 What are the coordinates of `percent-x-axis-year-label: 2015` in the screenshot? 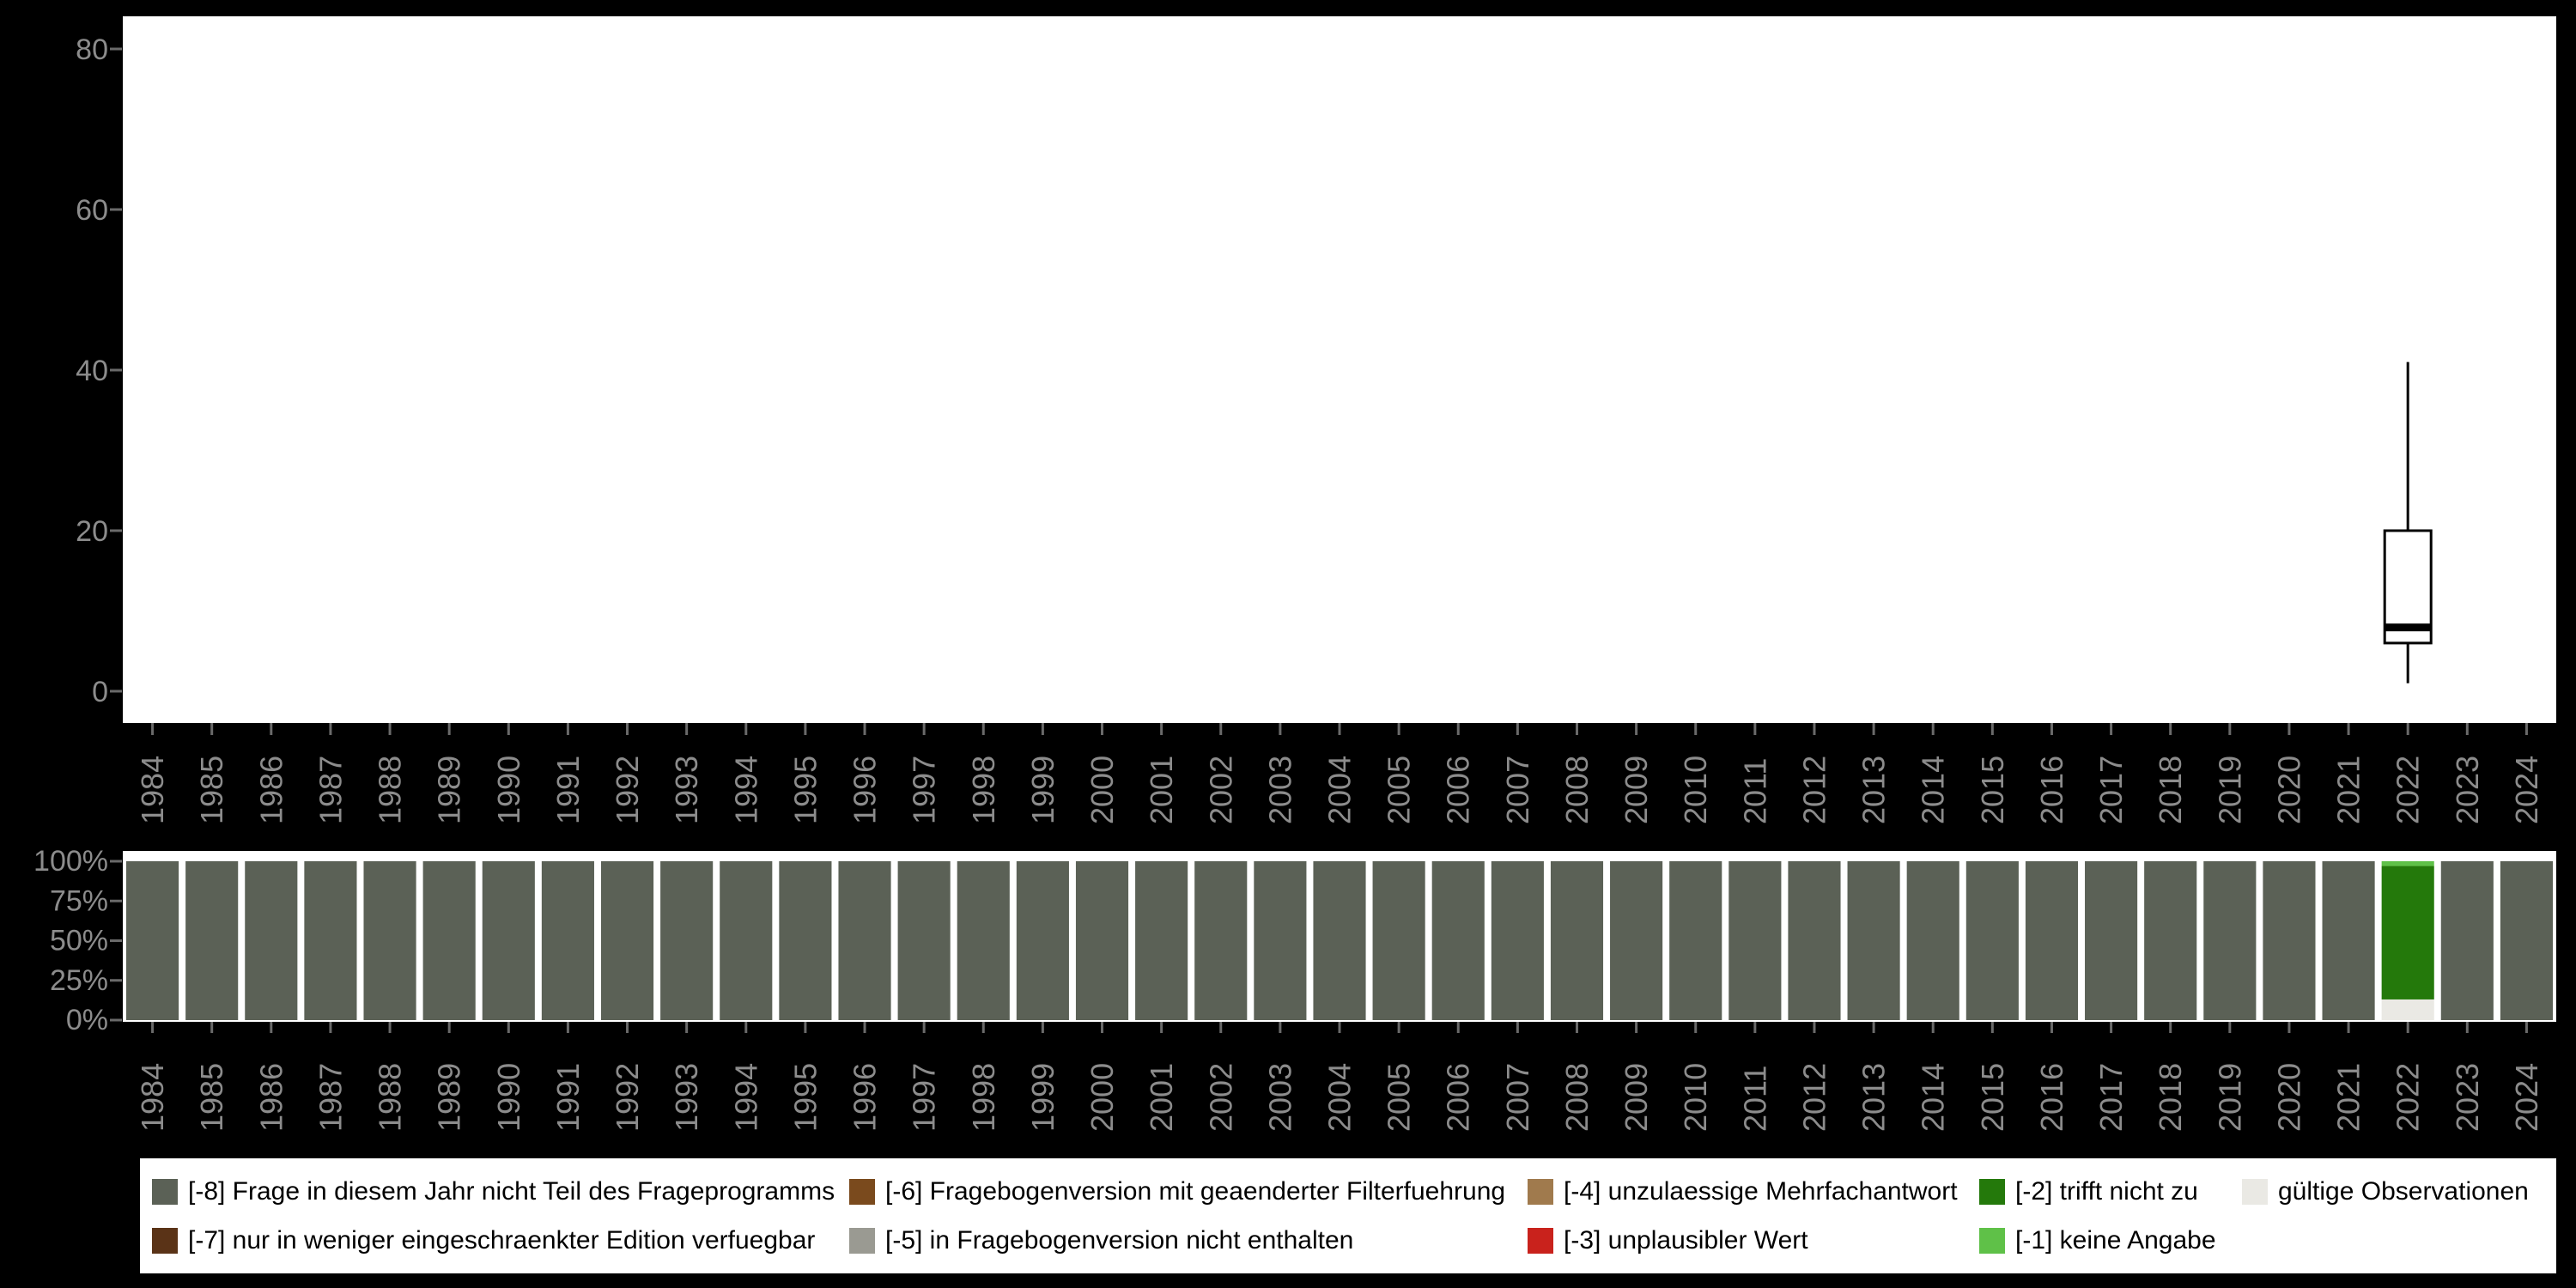 It's located at (1992, 1097).